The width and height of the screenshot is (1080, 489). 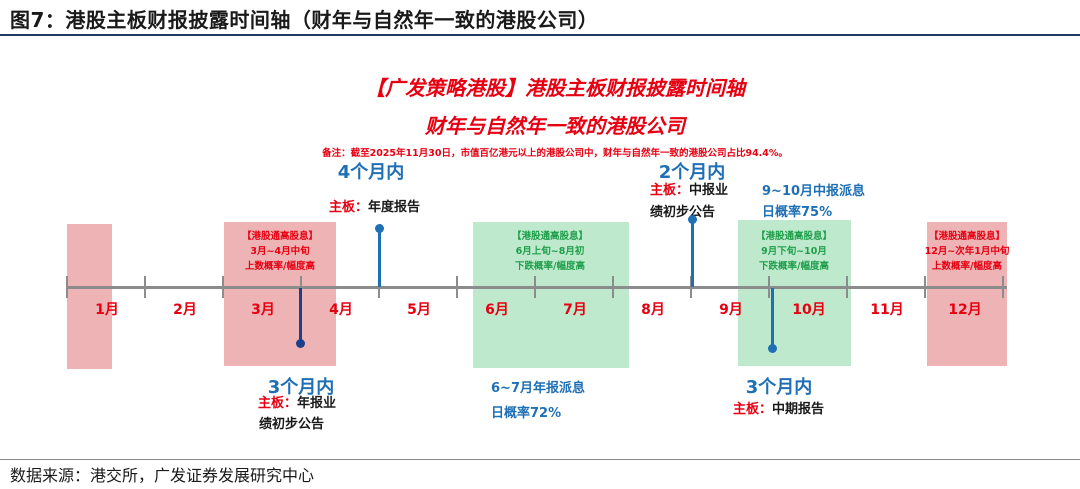 What do you see at coordinates (317, 403) in the screenshot?
I see `report-label: 年报业` at bounding box center [317, 403].